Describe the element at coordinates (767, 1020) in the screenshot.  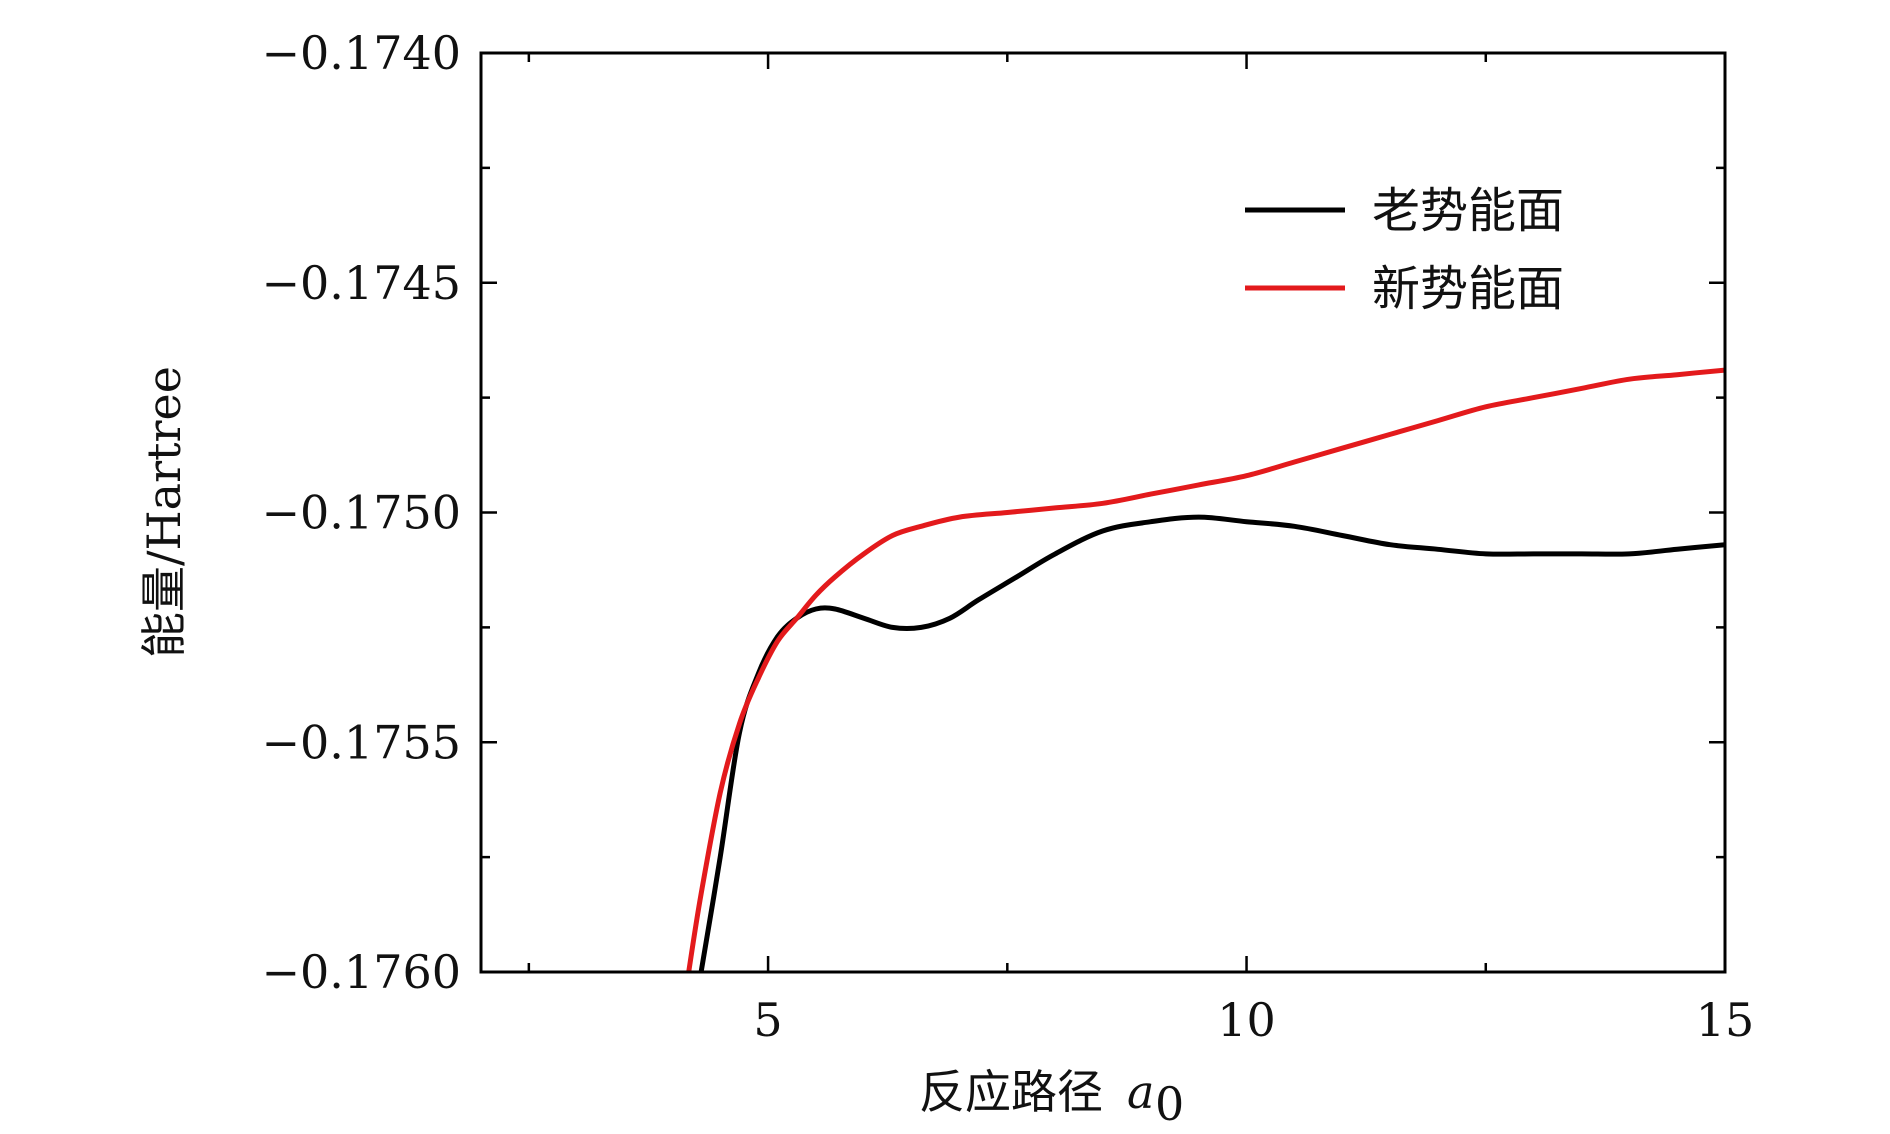
I see `x-tick-label: 5` at that location.